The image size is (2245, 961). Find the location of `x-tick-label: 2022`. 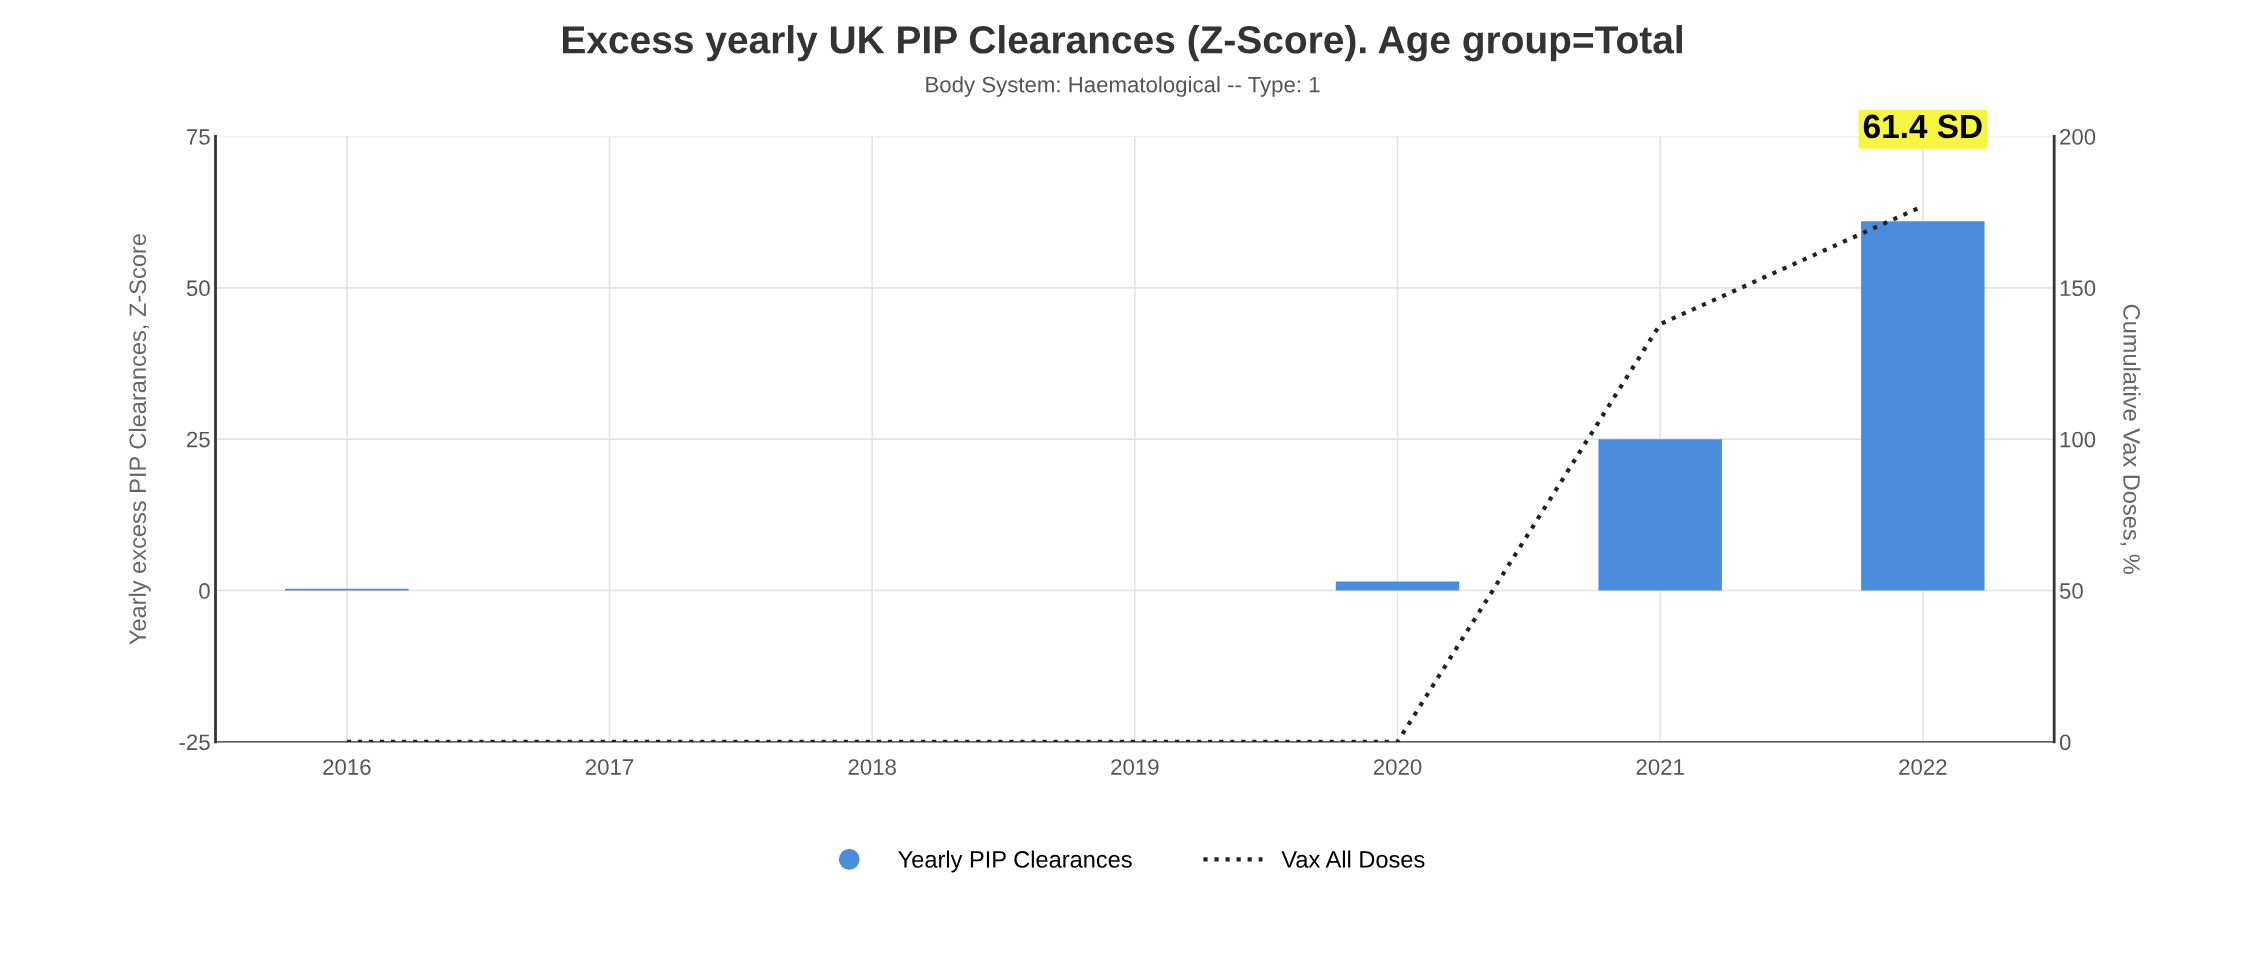

x-tick-label: 2022 is located at coordinates (1923, 767).